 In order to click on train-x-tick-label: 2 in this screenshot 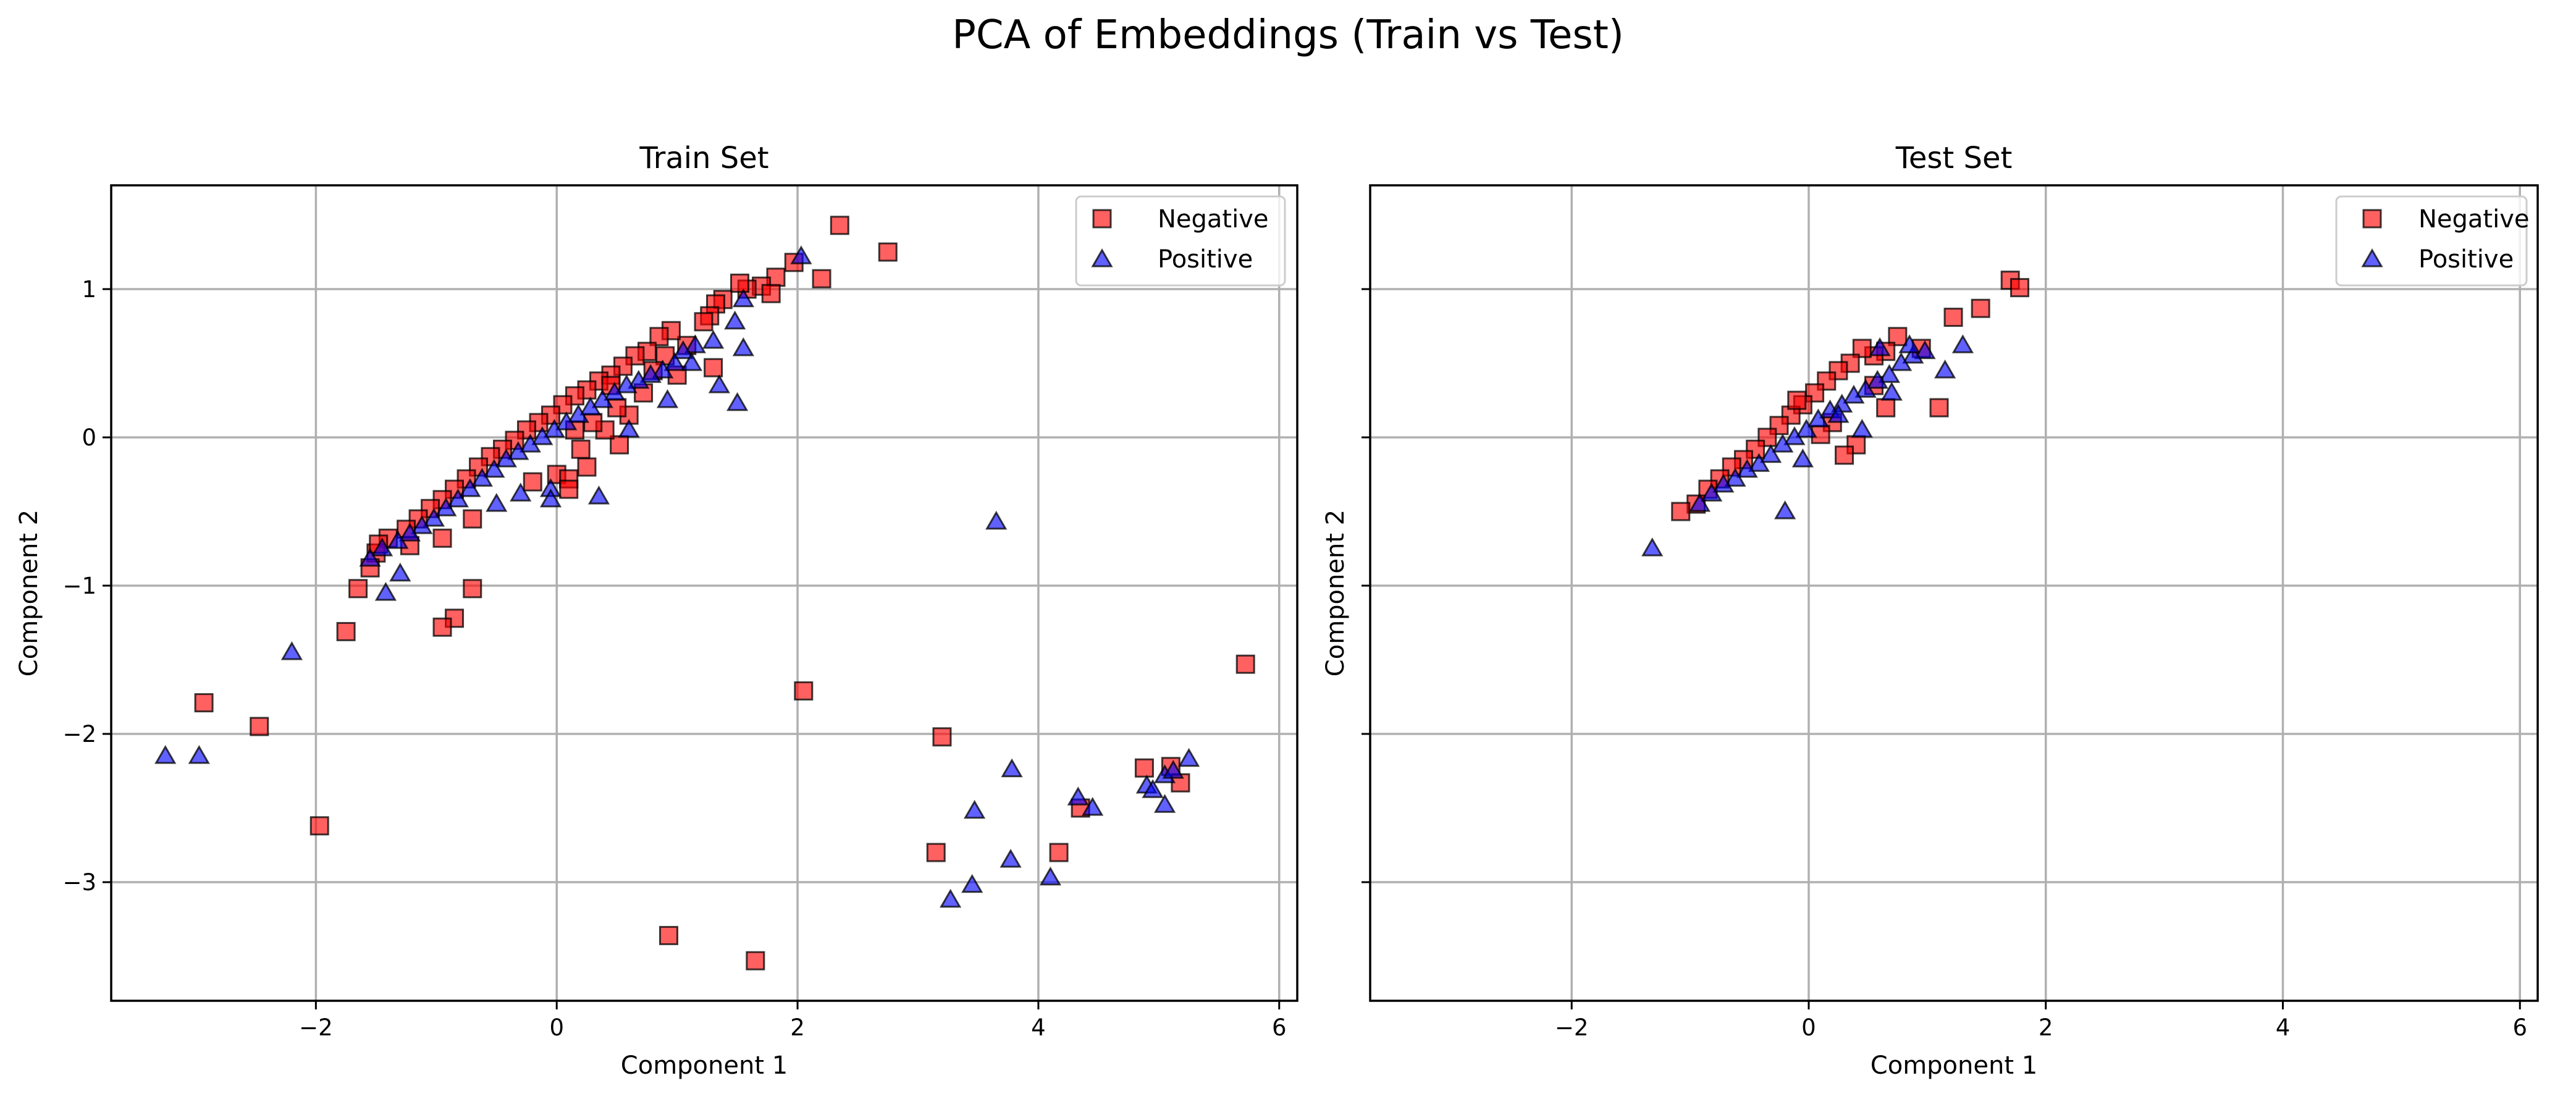, I will do `click(797, 1027)`.